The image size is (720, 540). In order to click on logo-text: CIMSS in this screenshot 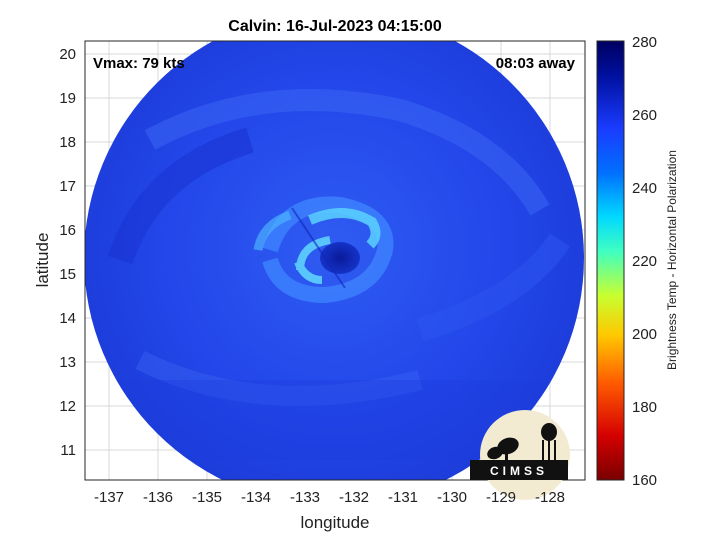, I will do `click(519, 471)`.